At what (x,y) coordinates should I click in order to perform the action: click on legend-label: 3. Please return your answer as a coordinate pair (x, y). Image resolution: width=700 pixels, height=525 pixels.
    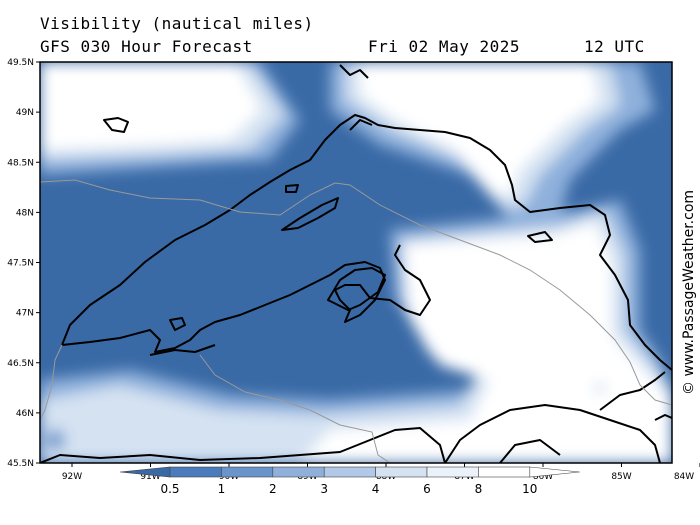
    Looking at the image, I should click on (324, 489).